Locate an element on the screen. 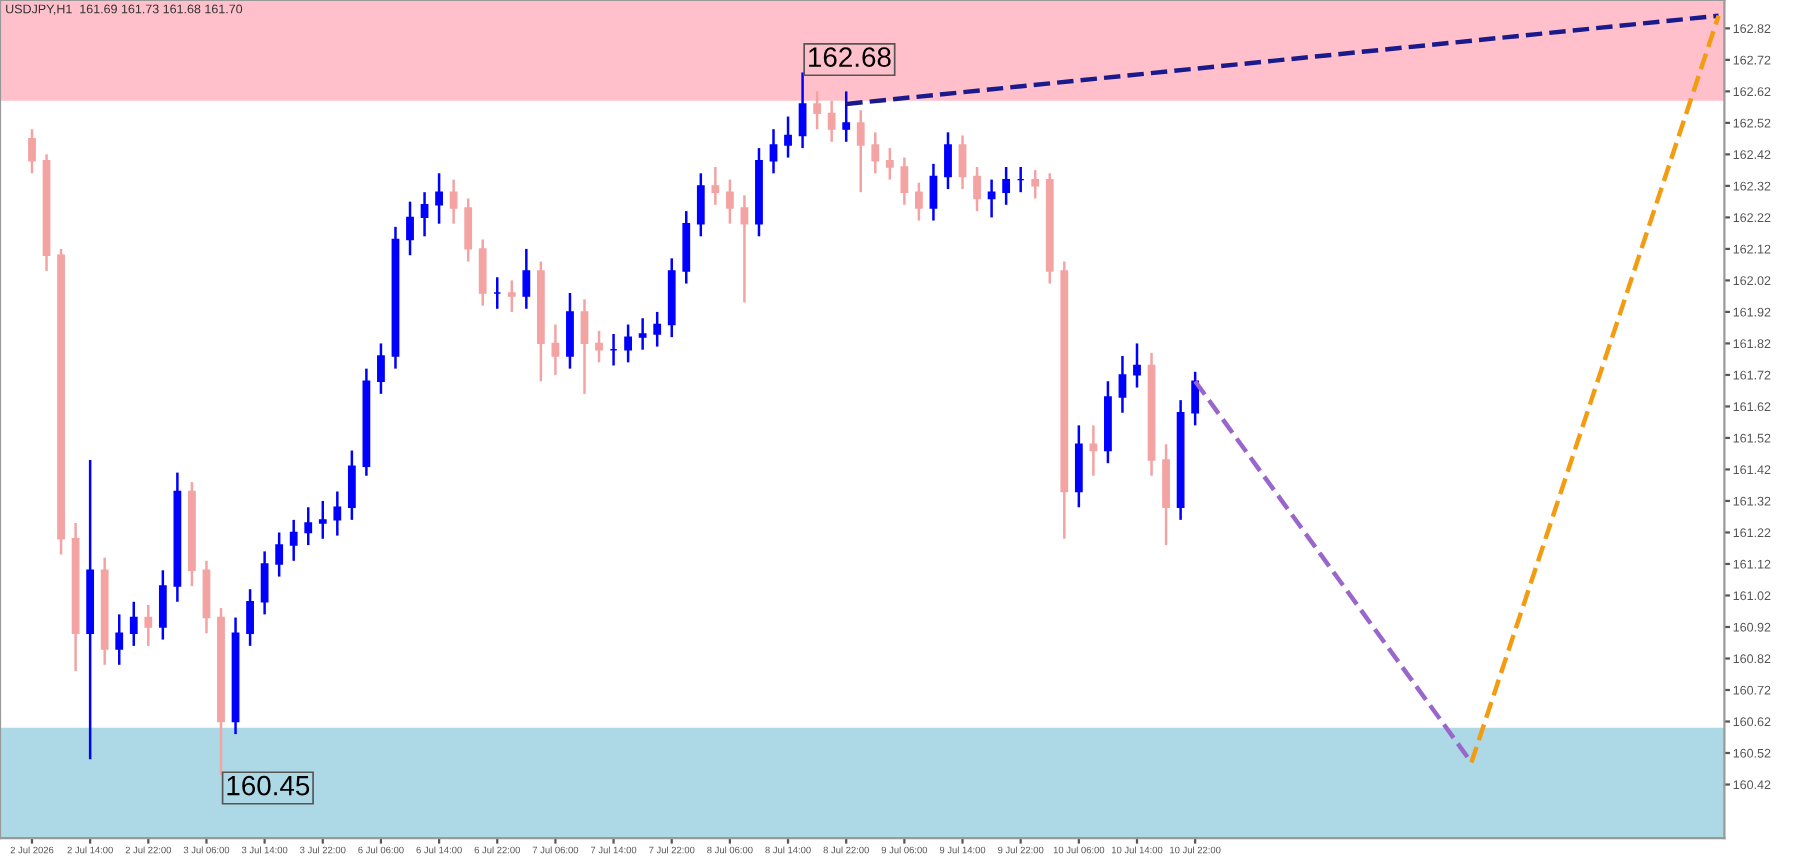 The image size is (1800, 864). annotation: 162.68 is located at coordinates (850, 57).